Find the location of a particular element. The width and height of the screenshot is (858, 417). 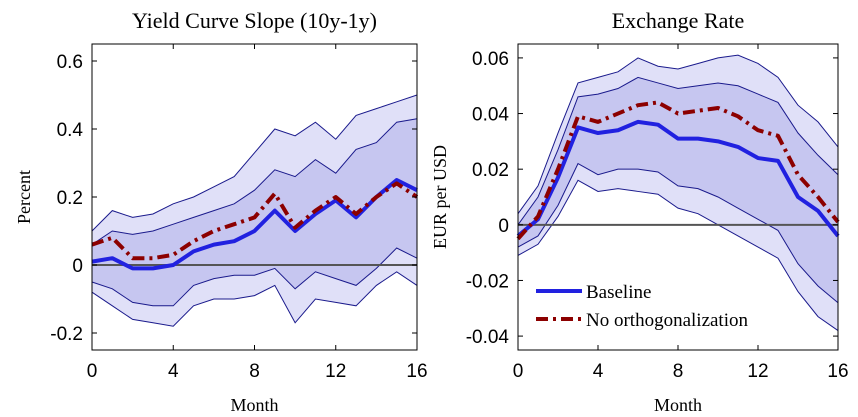

y-axis-label: Percent is located at coordinates (24, 197).